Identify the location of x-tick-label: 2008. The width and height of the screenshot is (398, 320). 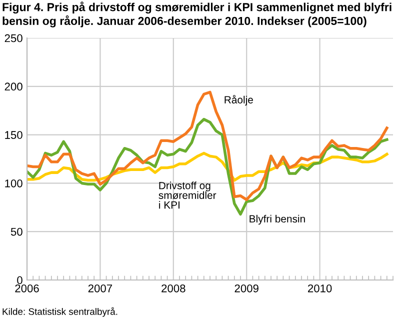
(174, 288).